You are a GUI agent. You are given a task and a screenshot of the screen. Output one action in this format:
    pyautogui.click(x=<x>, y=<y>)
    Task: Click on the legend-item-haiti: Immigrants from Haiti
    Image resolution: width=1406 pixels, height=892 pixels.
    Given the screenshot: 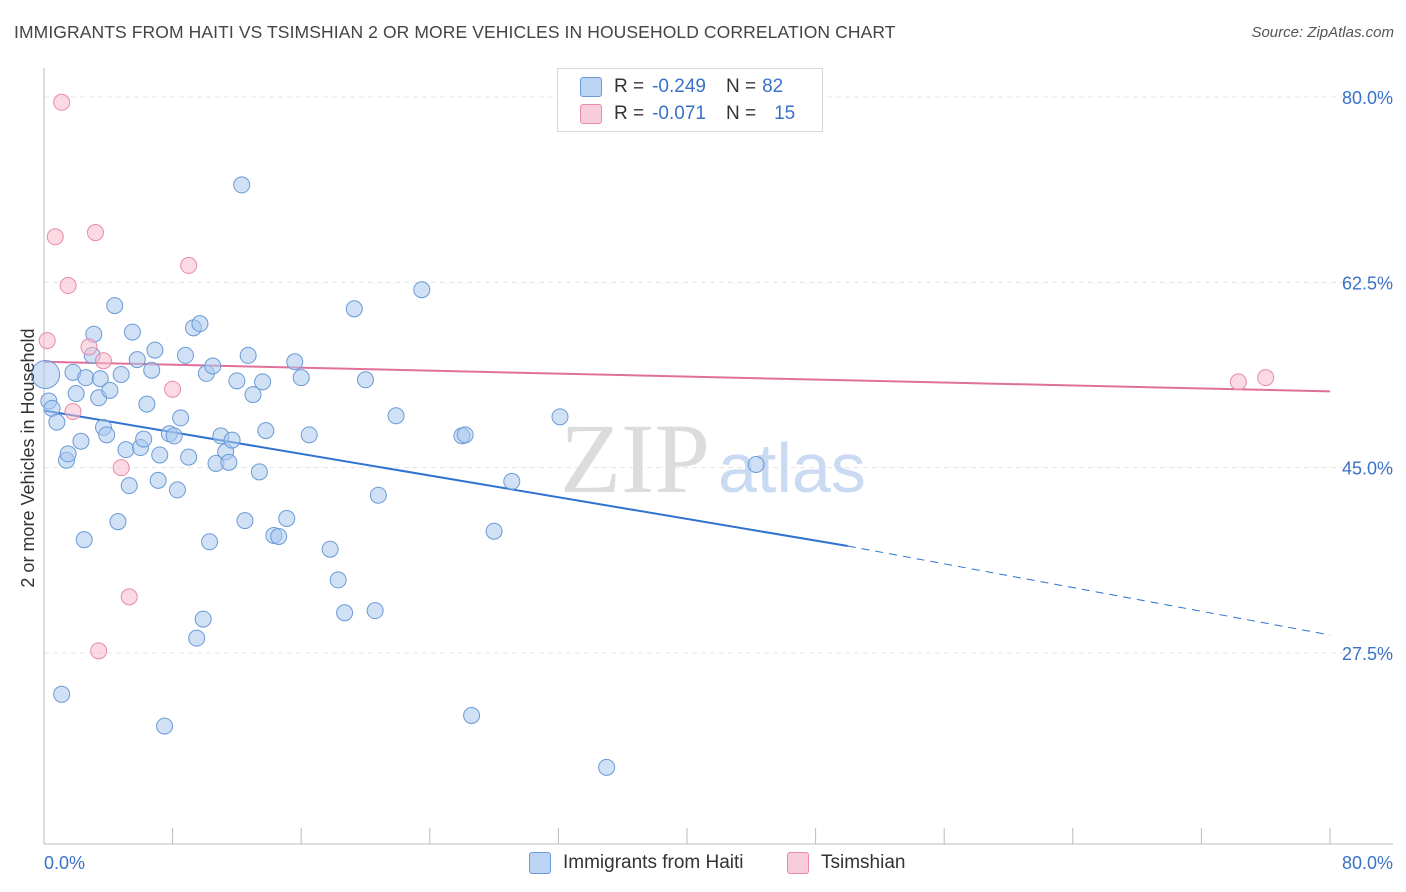 What is the action you would take?
    pyautogui.click(x=636, y=863)
    